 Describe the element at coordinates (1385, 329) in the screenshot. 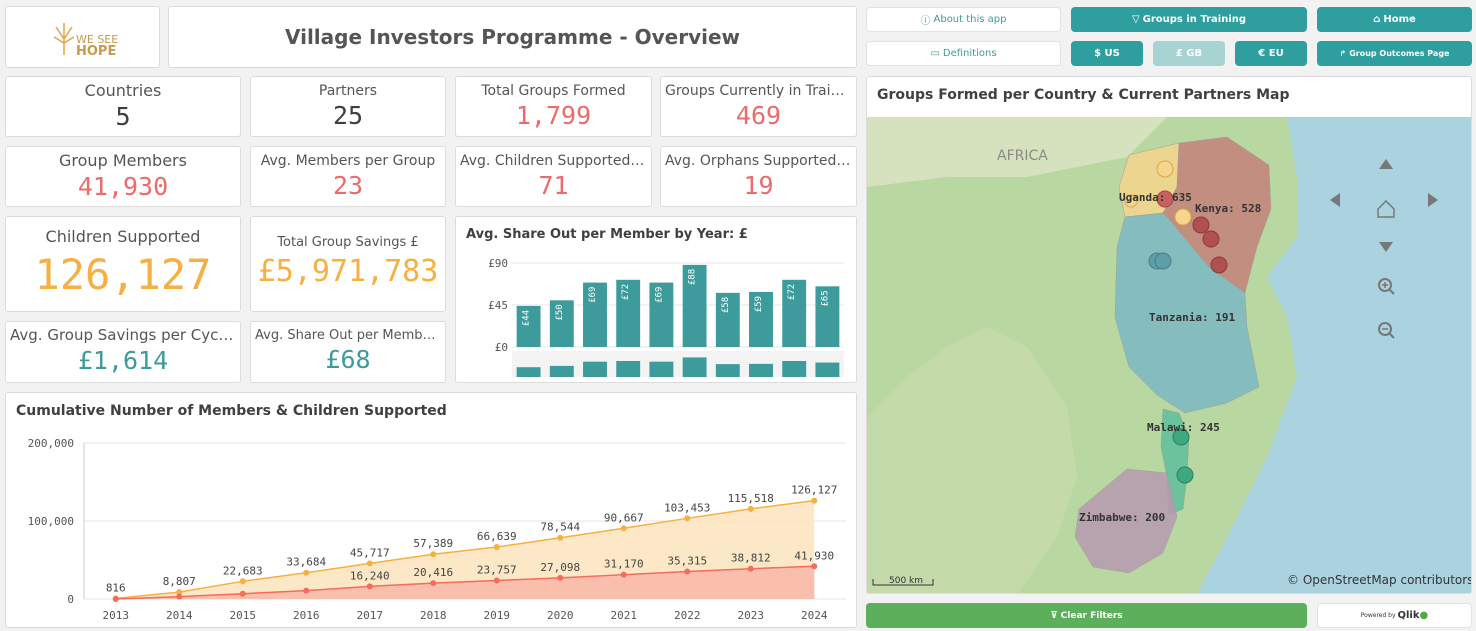

I see `zoom-out-icon` at that location.